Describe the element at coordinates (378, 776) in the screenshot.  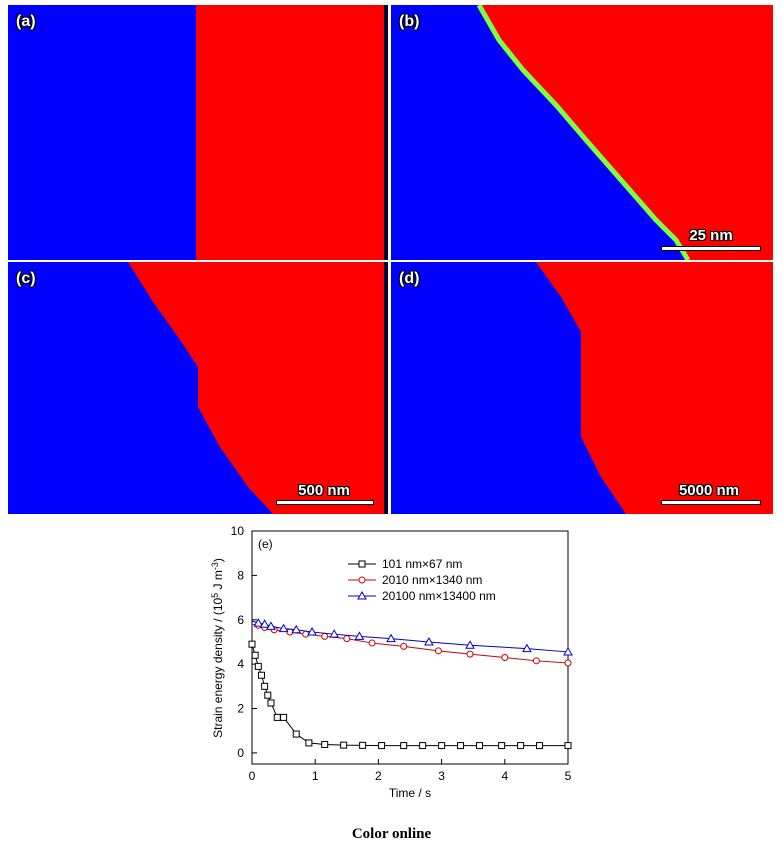
I see `x-tick-label: 2` at that location.